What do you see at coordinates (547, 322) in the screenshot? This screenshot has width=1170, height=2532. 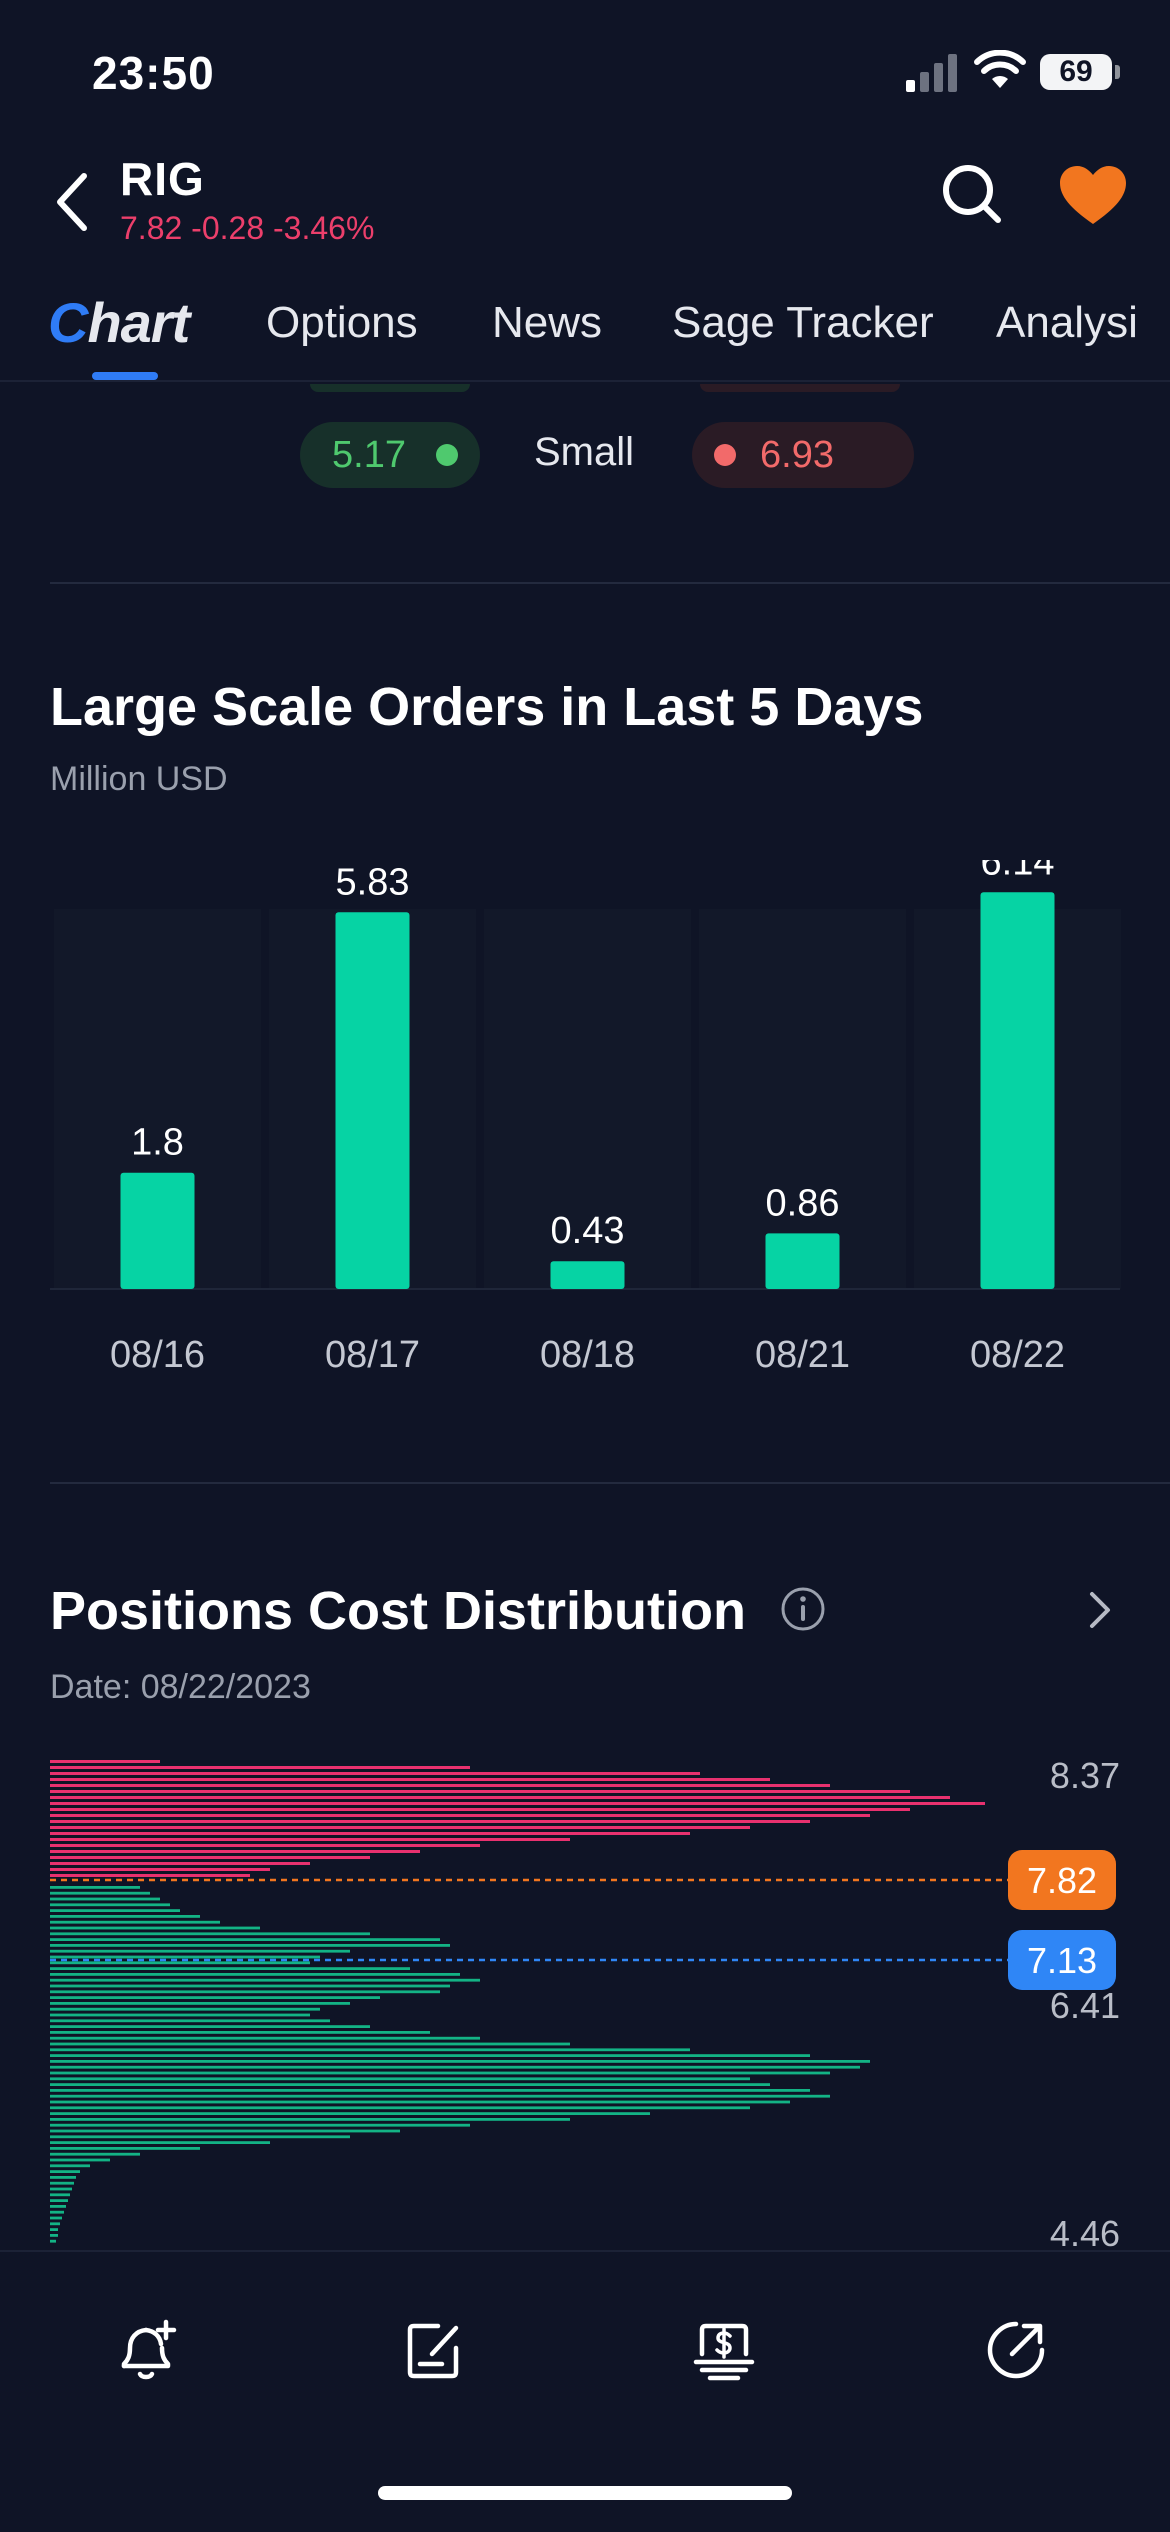 I see `tab-news: News` at bounding box center [547, 322].